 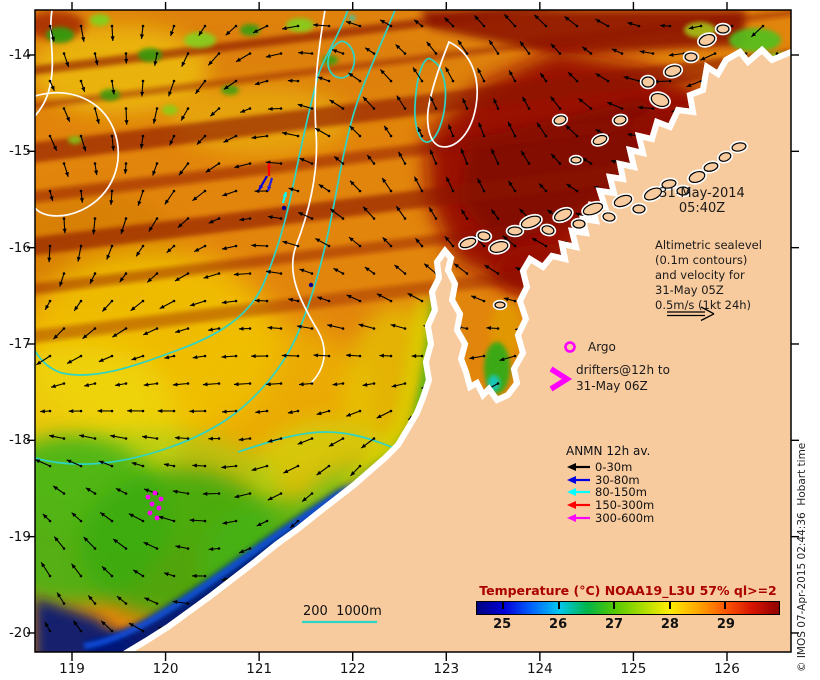 I want to click on observation-markers, so click(x=229, y=342).